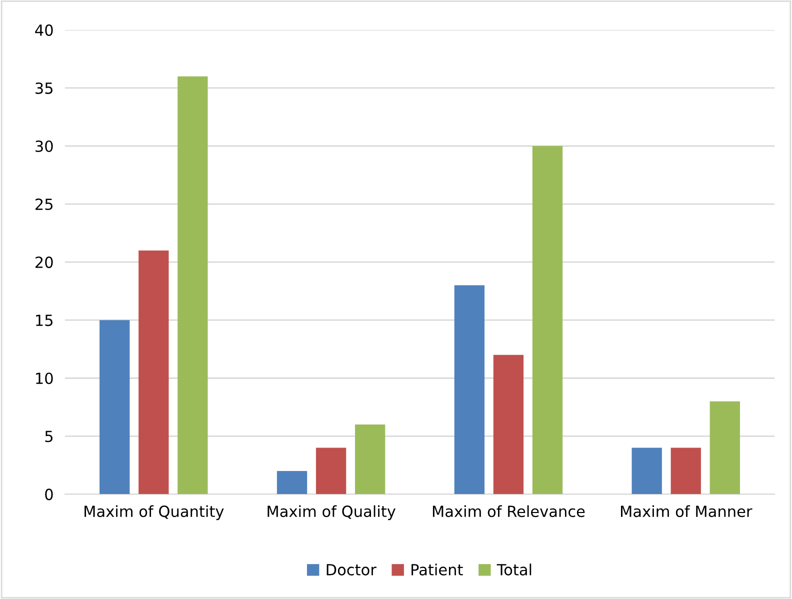 The width and height of the screenshot is (792, 599). What do you see at coordinates (437, 570) in the screenshot?
I see `legend-label: Patient` at bounding box center [437, 570].